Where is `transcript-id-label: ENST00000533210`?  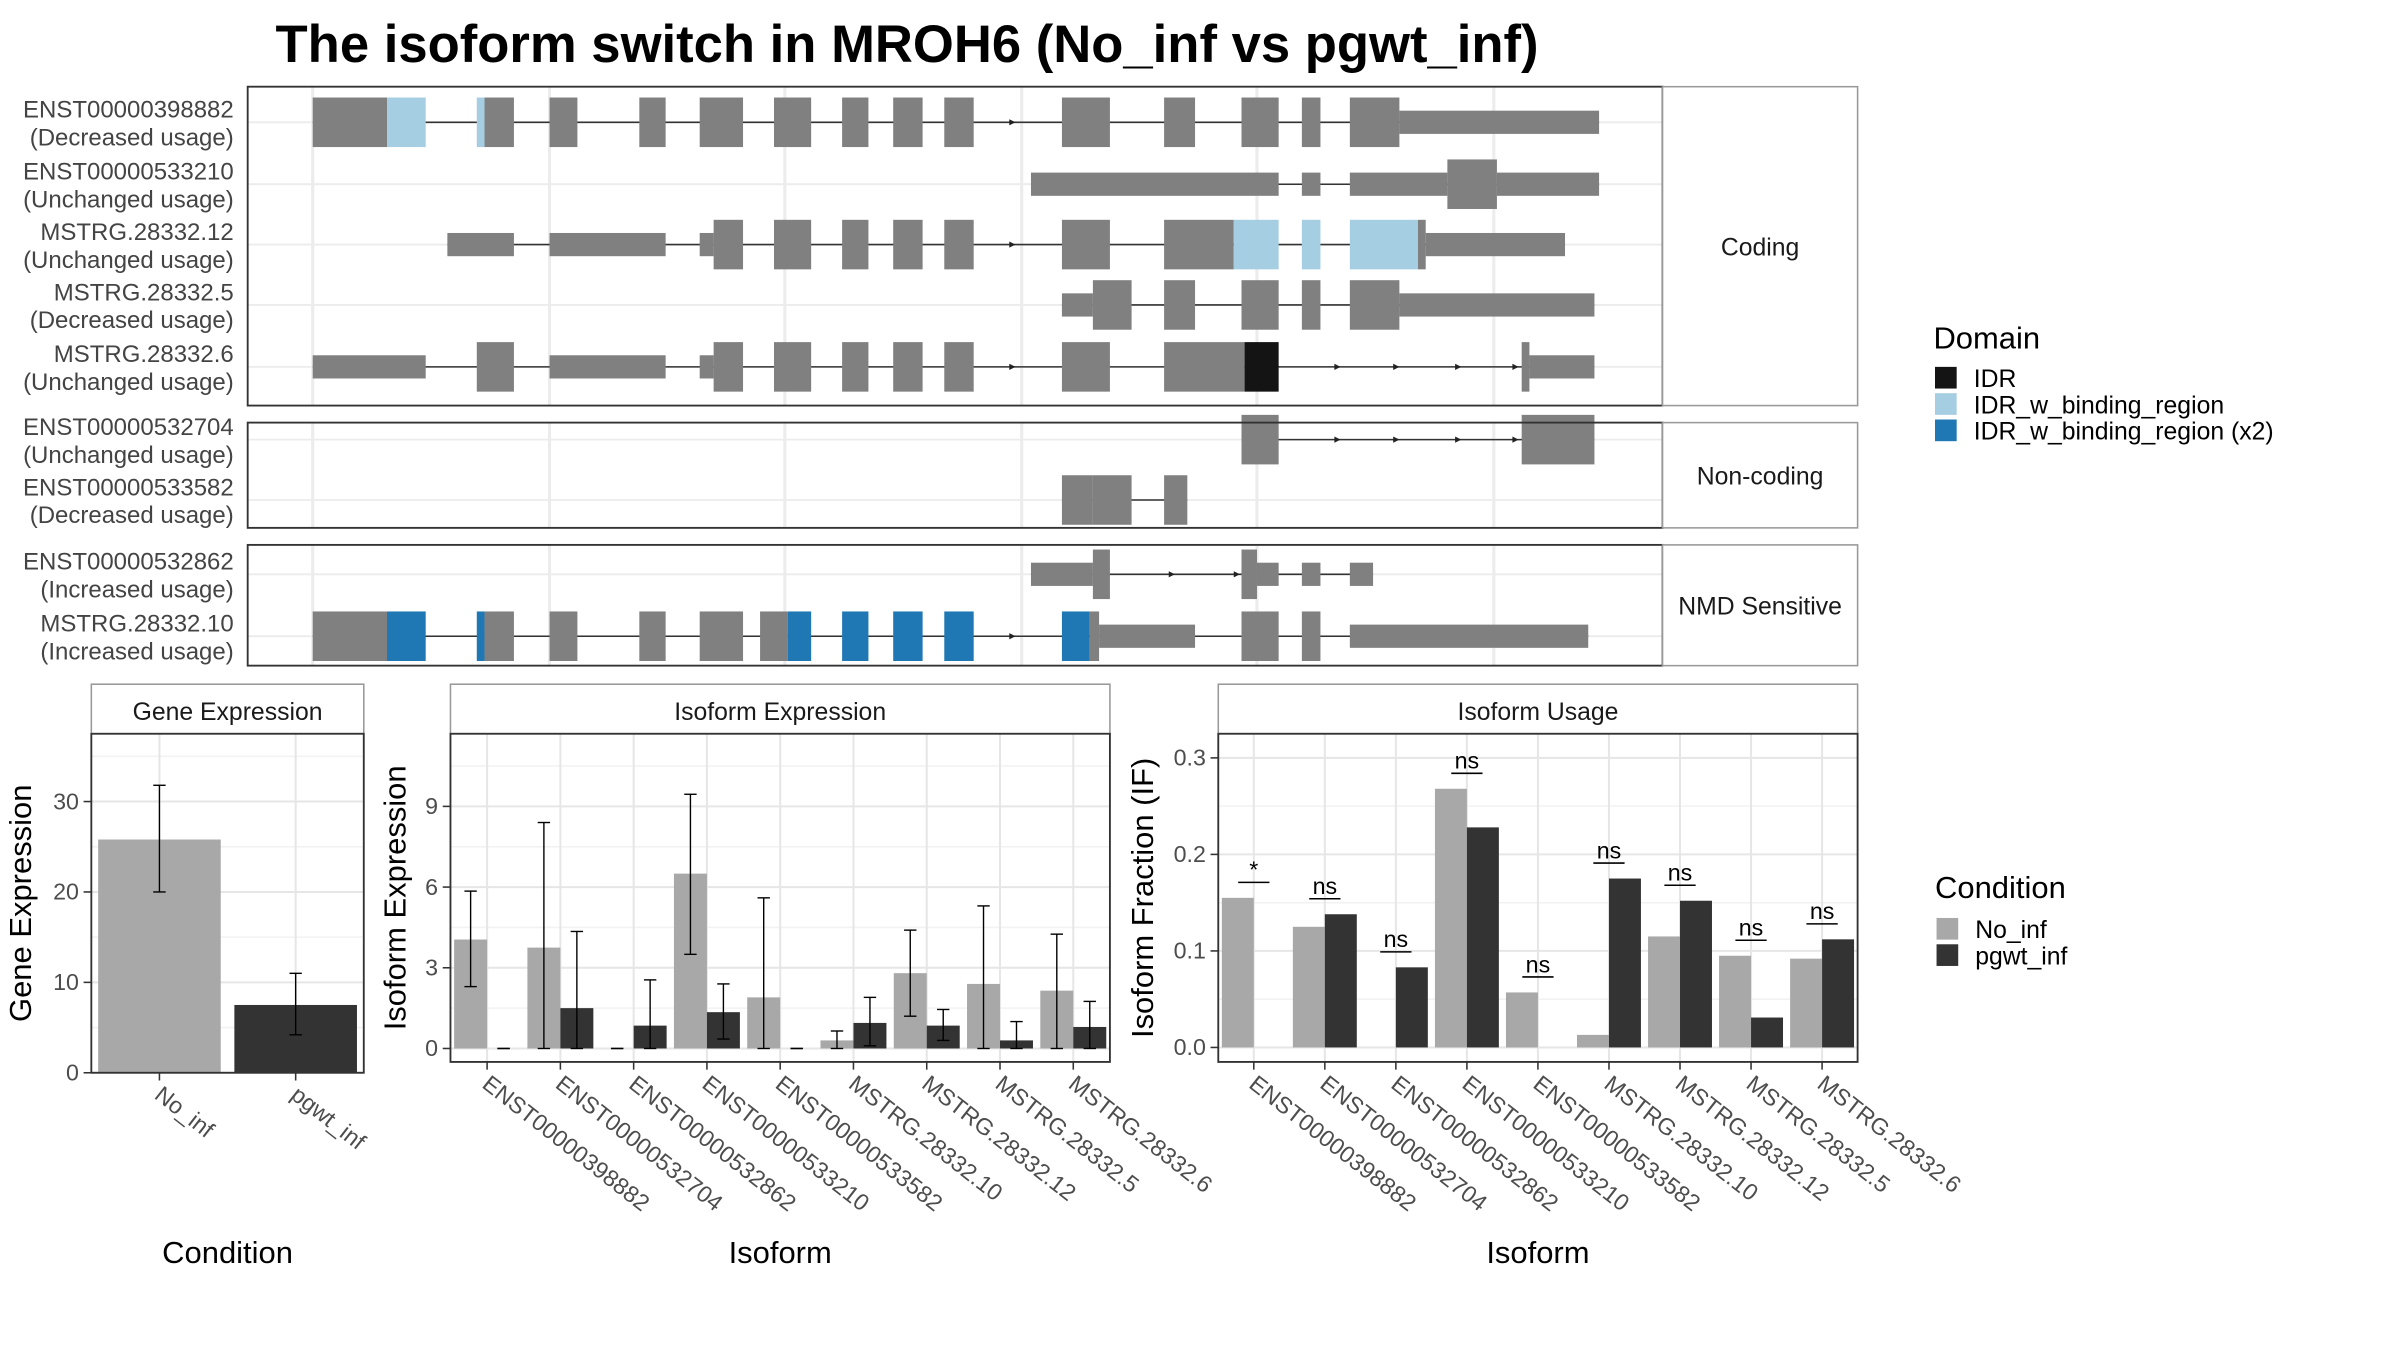
transcript-id-label: ENST00000533210 is located at coordinates (128, 172).